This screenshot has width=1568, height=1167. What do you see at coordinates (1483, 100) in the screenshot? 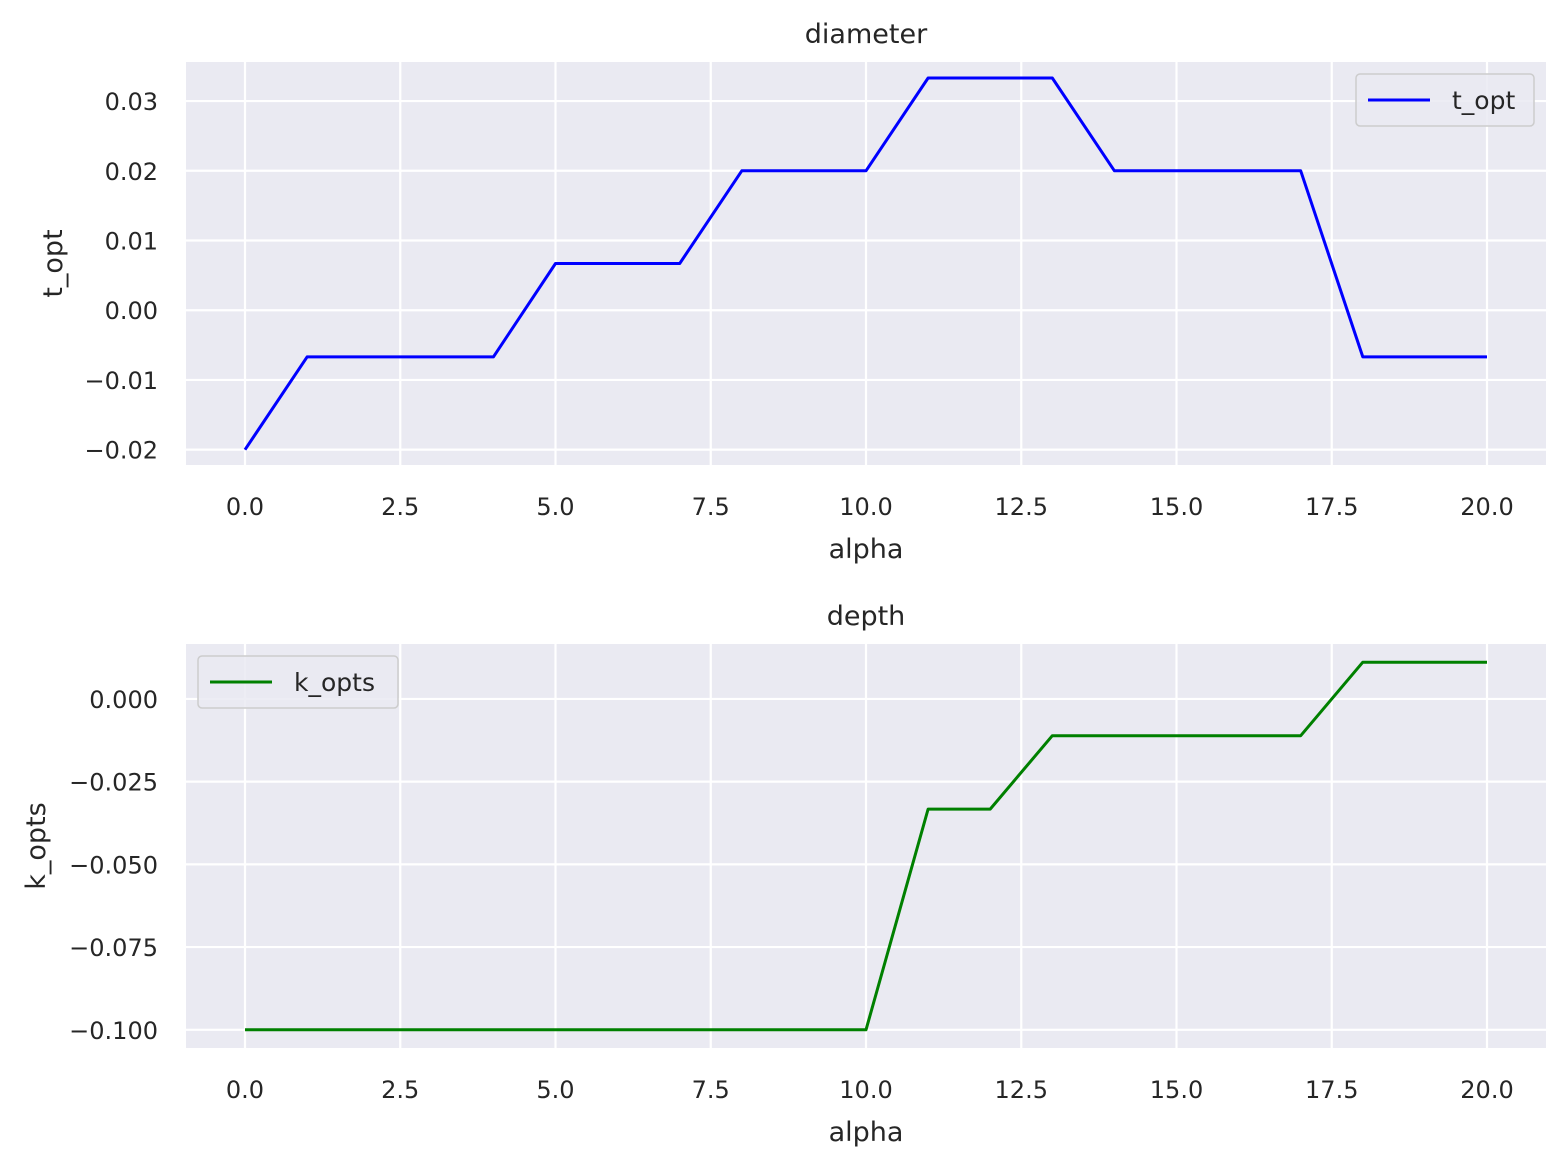
I see `legend-label: t_opt` at bounding box center [1483, 100].